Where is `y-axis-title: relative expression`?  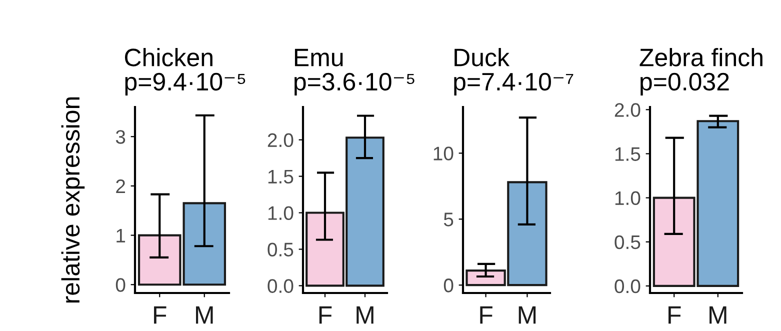 y-axis-title: relative expression is located at coordinates (73, 200).